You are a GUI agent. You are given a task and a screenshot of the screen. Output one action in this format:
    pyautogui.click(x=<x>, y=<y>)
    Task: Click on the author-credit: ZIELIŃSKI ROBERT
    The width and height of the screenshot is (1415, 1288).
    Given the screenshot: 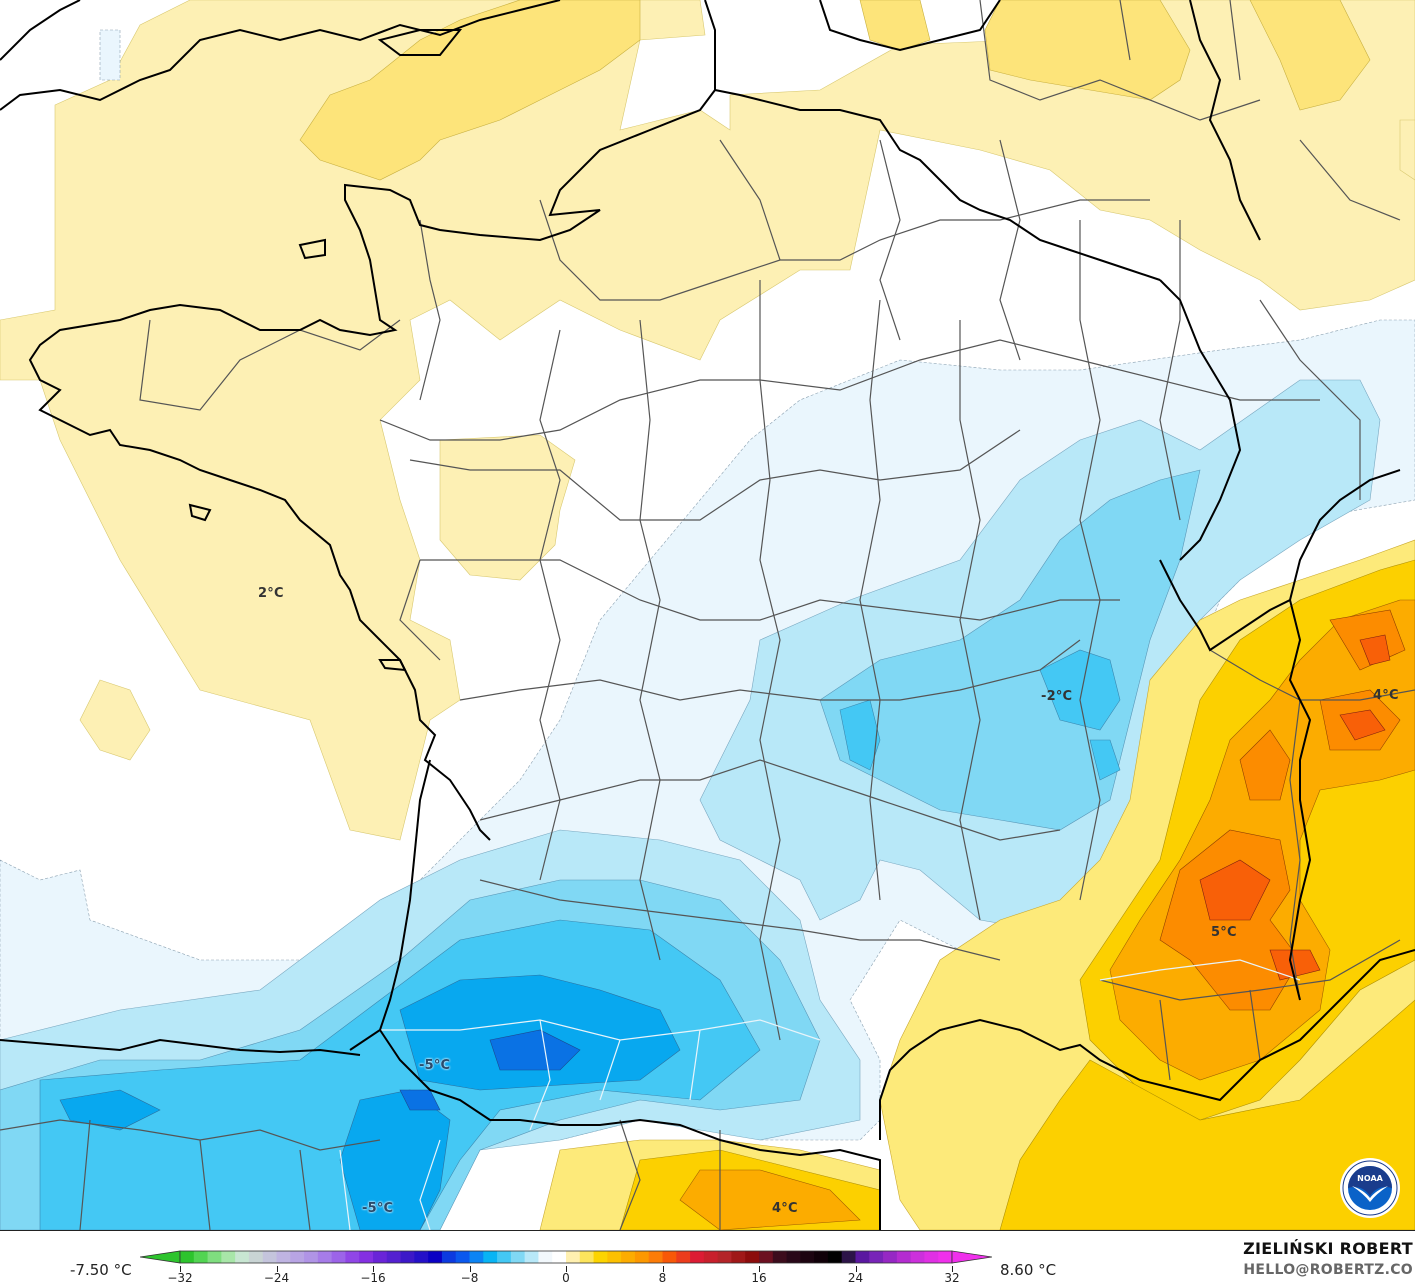 What is the action you would take?
    pyautogui.click(x=1328, y=1248)
    